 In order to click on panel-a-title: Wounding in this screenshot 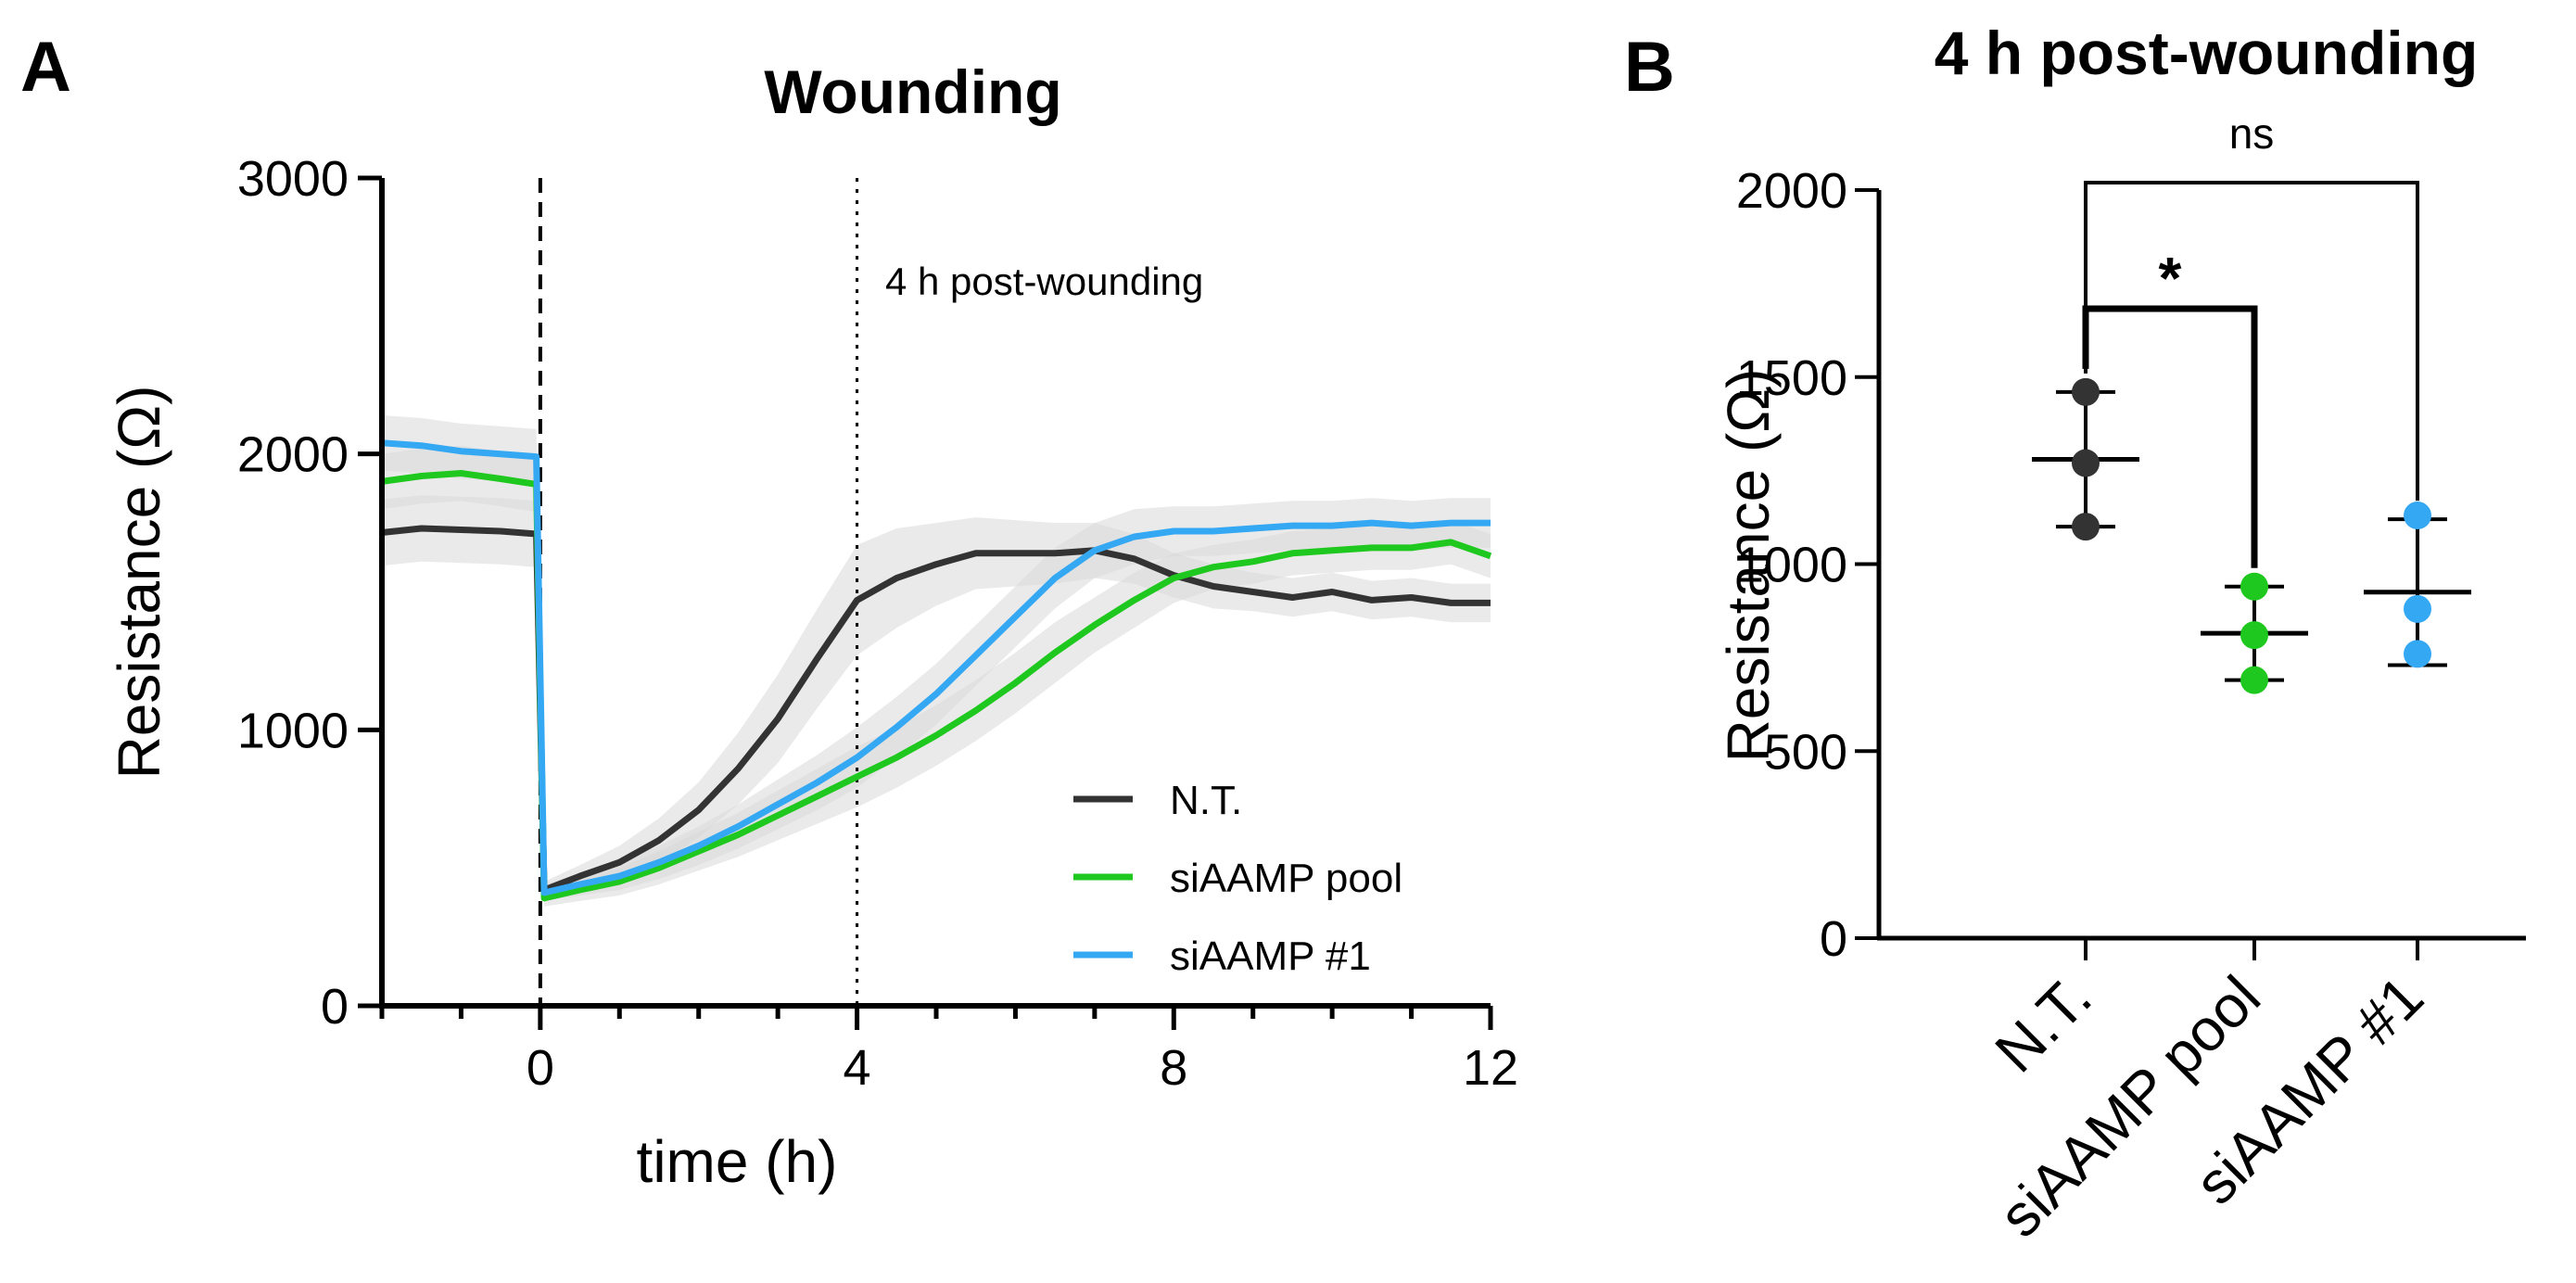, I will do `click(912, 91)`.